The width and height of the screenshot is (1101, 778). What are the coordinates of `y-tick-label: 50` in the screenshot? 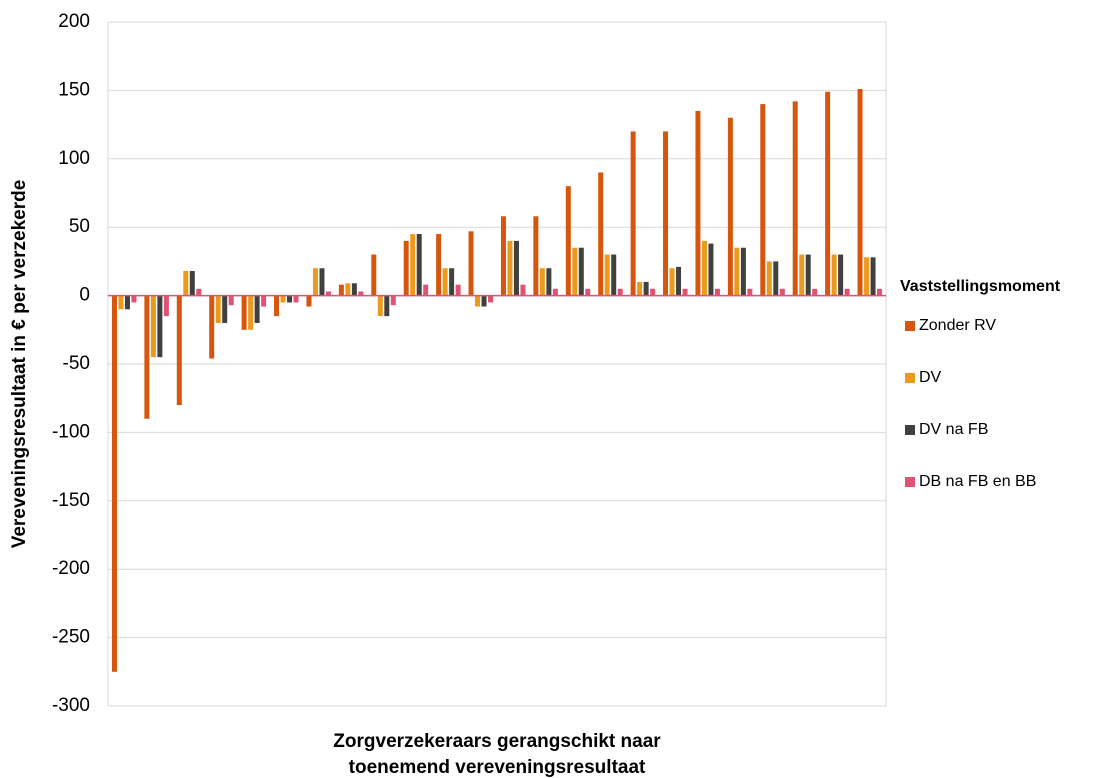 It's located at (79, 226).